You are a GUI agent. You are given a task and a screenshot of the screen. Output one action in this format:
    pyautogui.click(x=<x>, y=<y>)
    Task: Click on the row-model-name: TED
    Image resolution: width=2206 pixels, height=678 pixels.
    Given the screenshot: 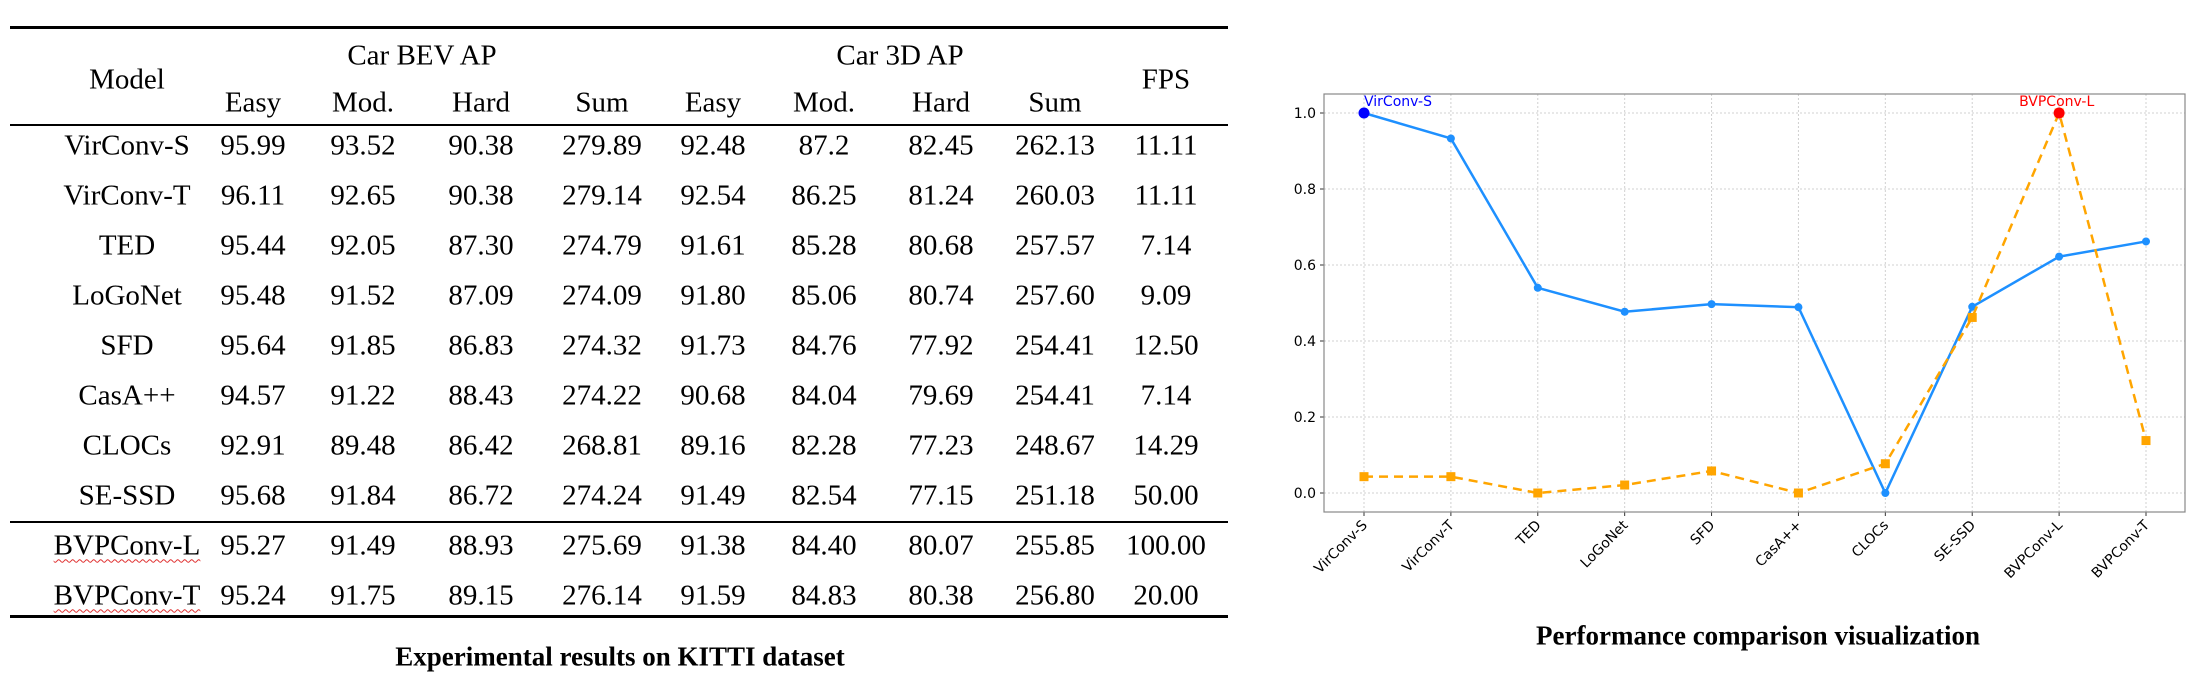 What is the action you would take?
    pyautogui.click(x=127, y=245)
    